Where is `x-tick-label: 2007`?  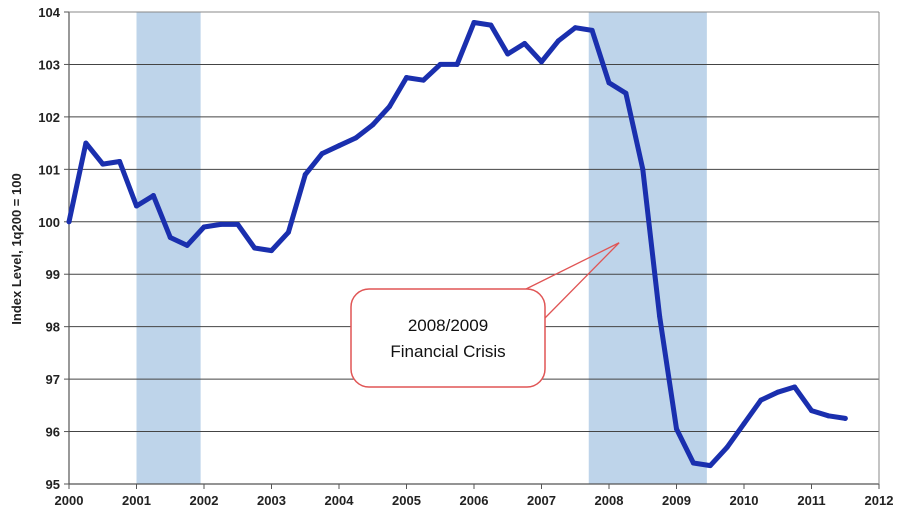
x-tick-label: 2007 is located at coordinates (541, 500).